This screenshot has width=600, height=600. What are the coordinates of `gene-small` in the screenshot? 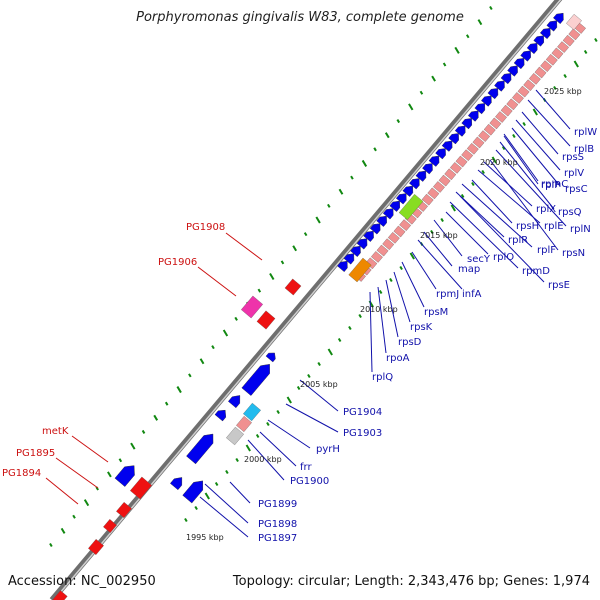 It's located at (270, 357).